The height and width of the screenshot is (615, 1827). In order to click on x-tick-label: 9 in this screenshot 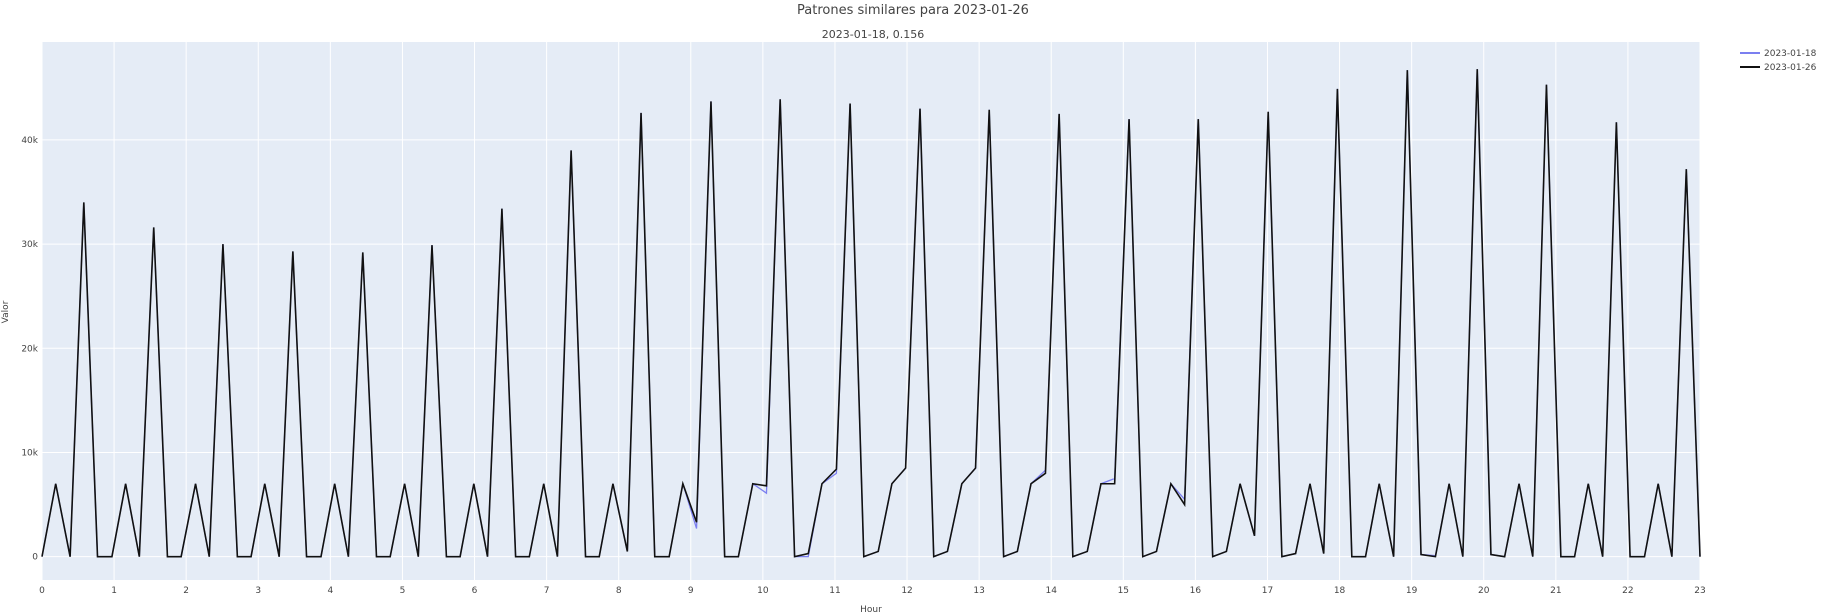, I will do `click(691, 591)`.